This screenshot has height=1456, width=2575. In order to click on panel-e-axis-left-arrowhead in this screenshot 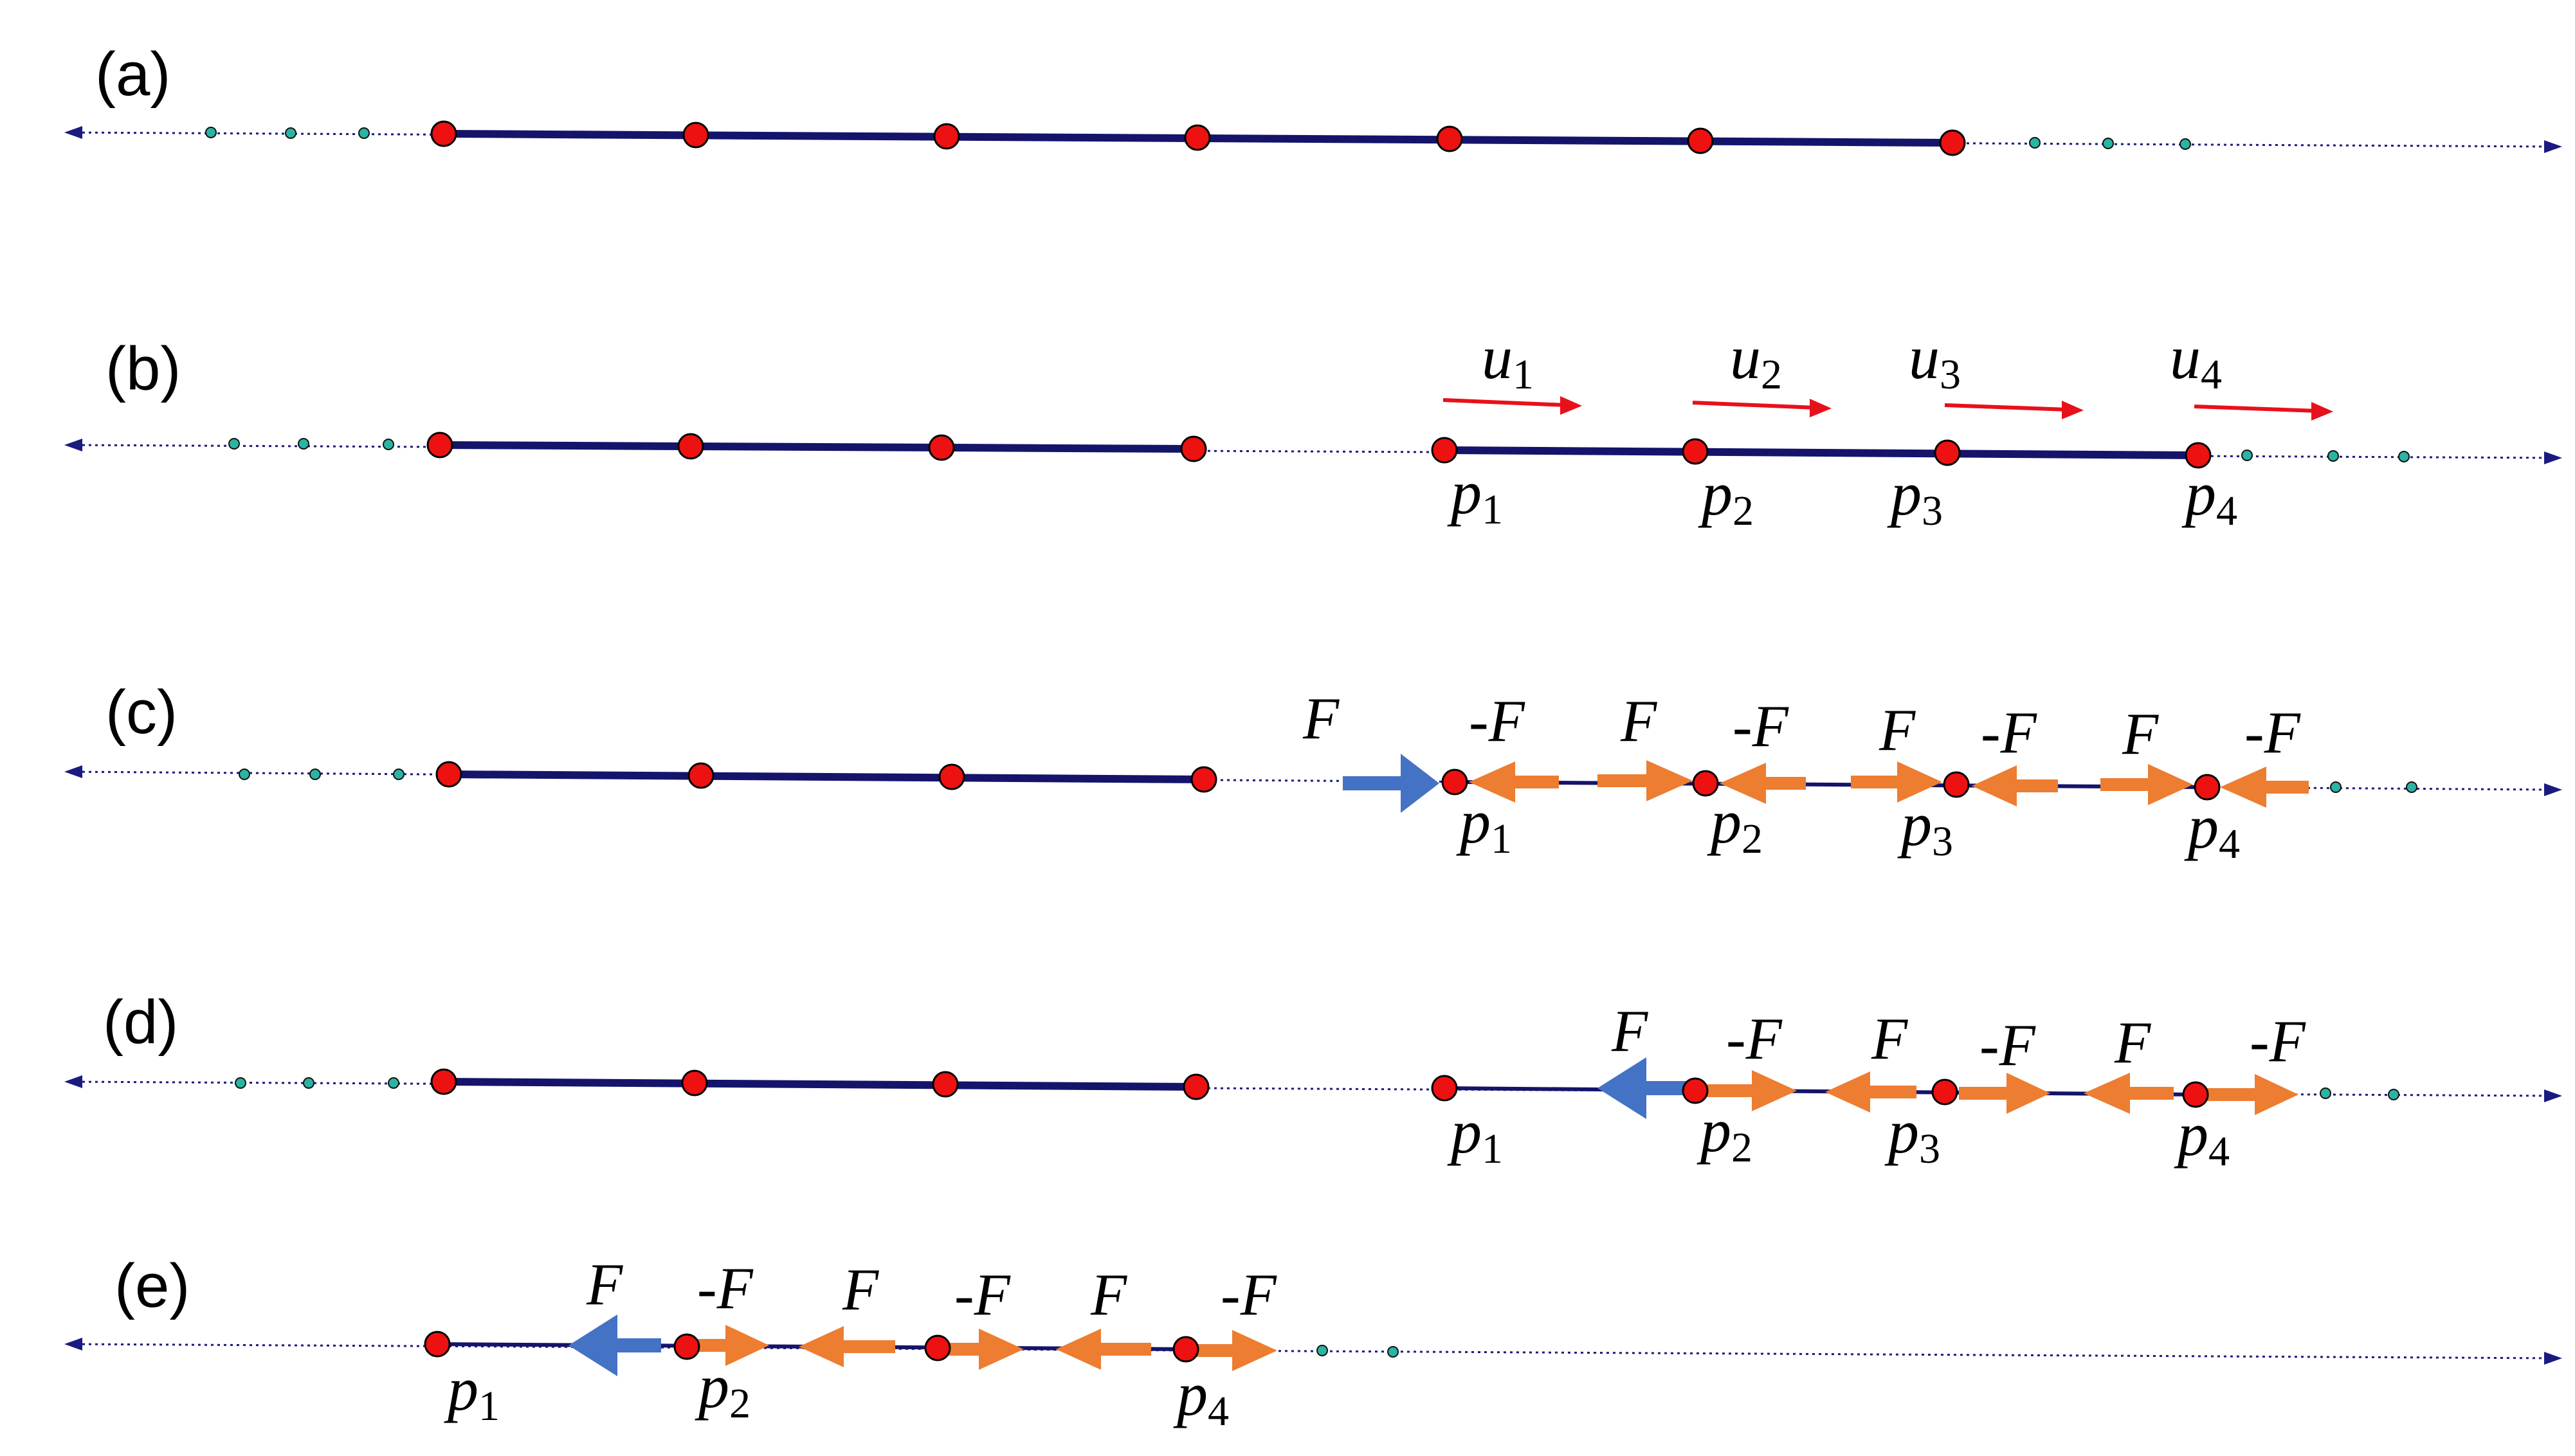, I will do `click(73, 1344)`.